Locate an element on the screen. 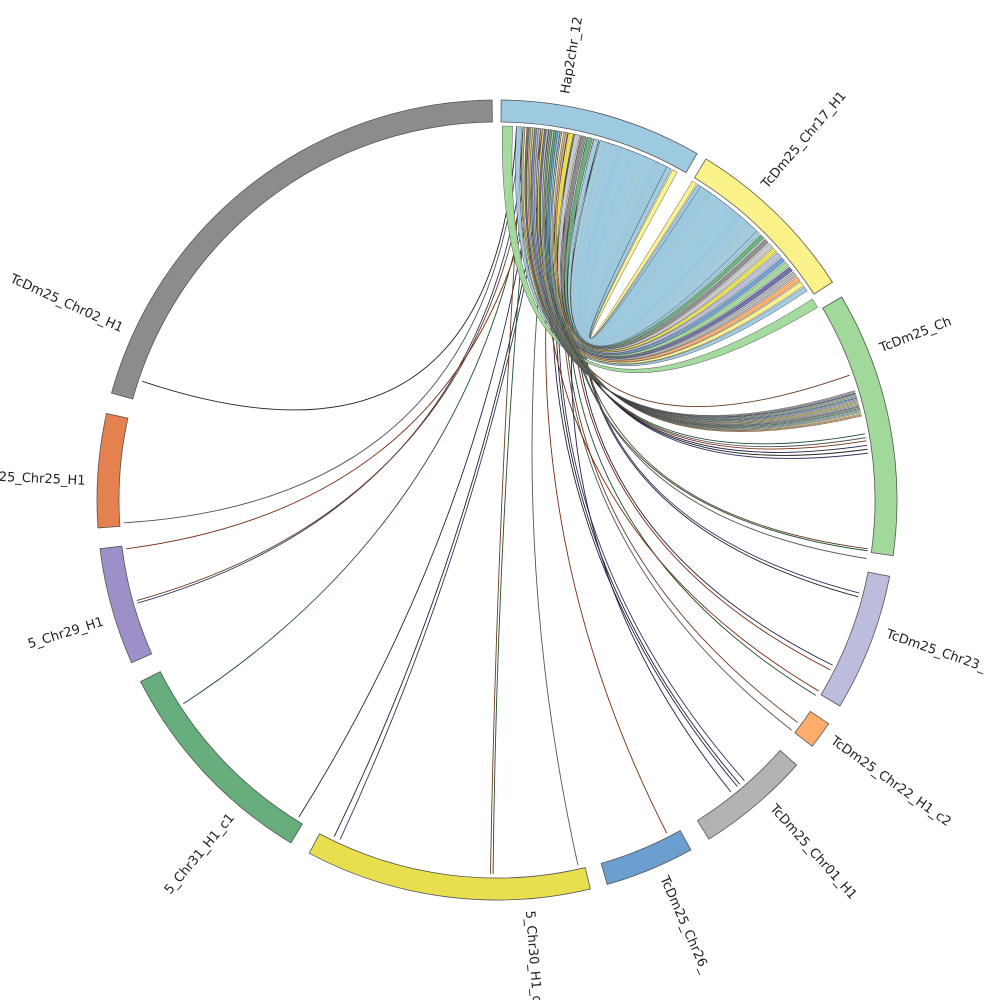 The height and width of the screenshot is (1000, 1000). chromosome-segment-chr25 is located at coordinates (112, 470).